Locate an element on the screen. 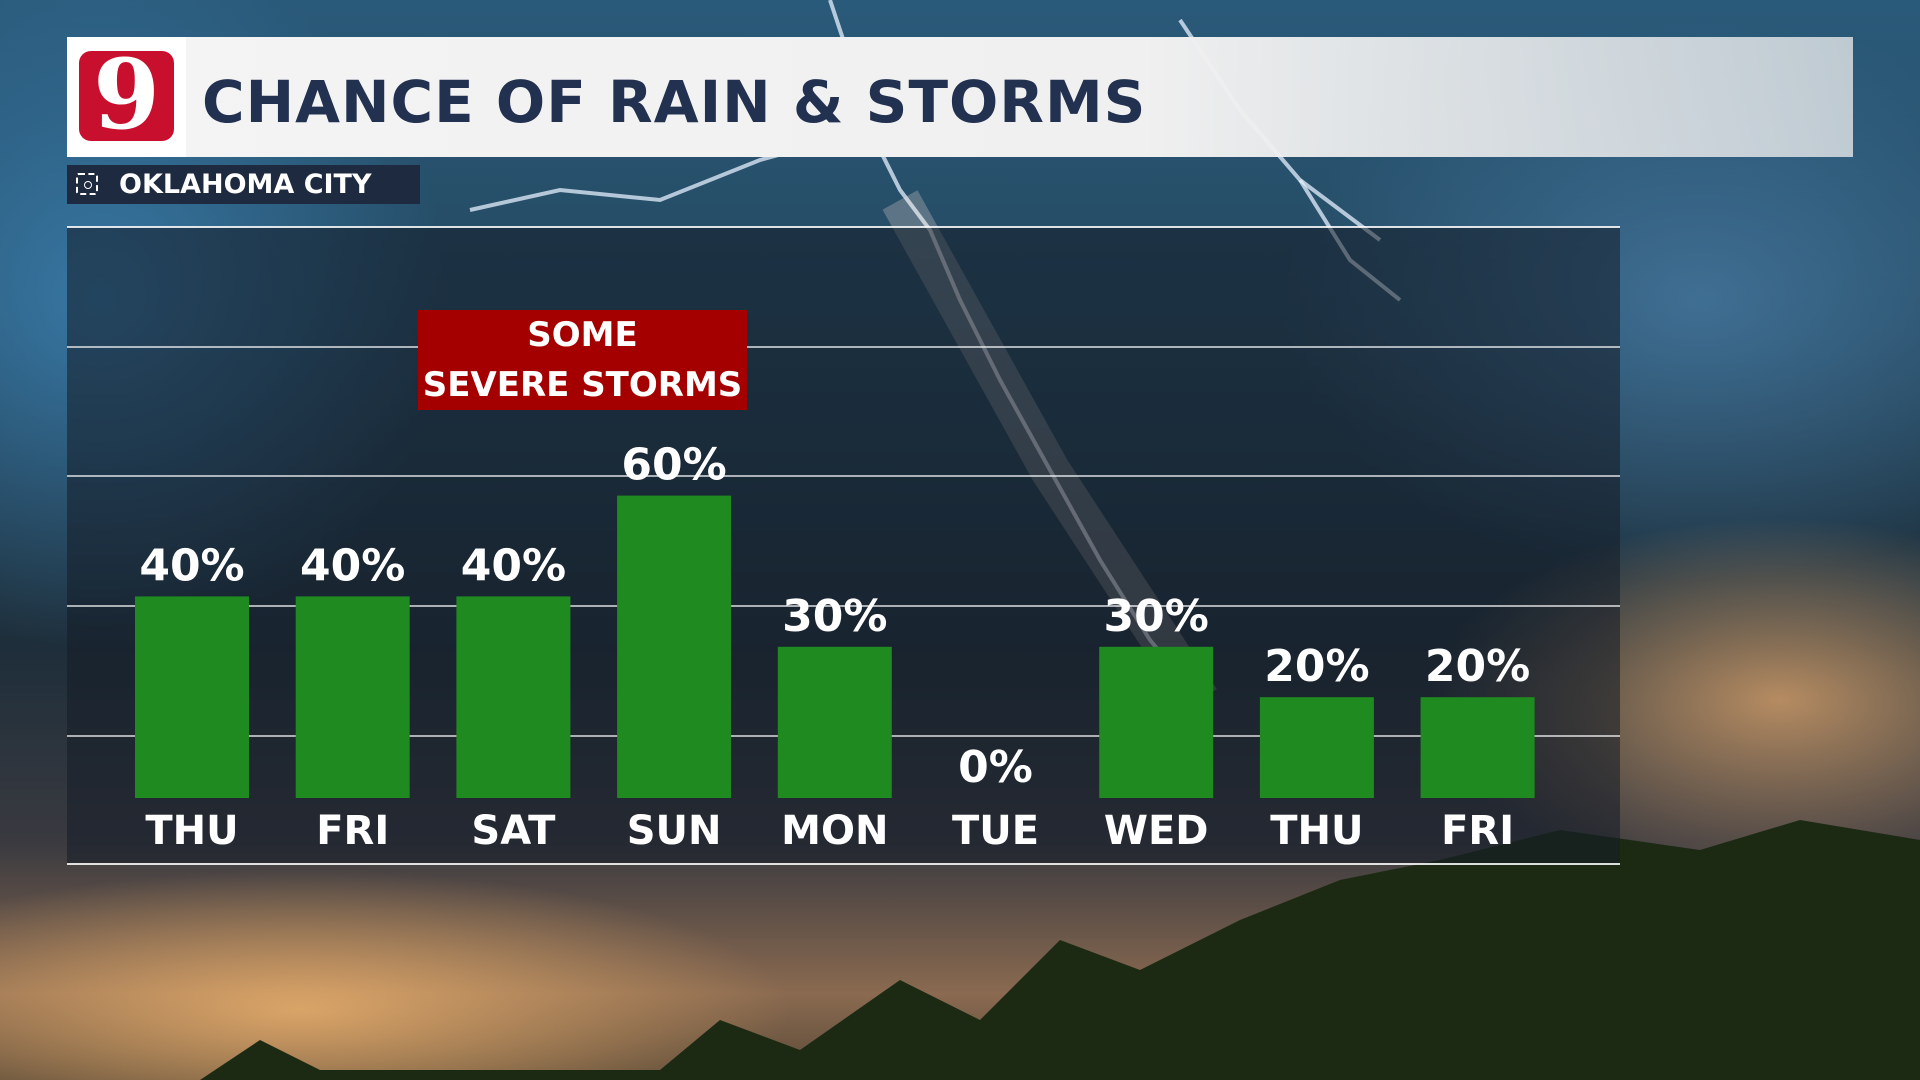 Image resolution: width=1920 pixels, height=1080 pixels. location-badge: OKLAHOMA CITY is located at coordinates (243, 184).